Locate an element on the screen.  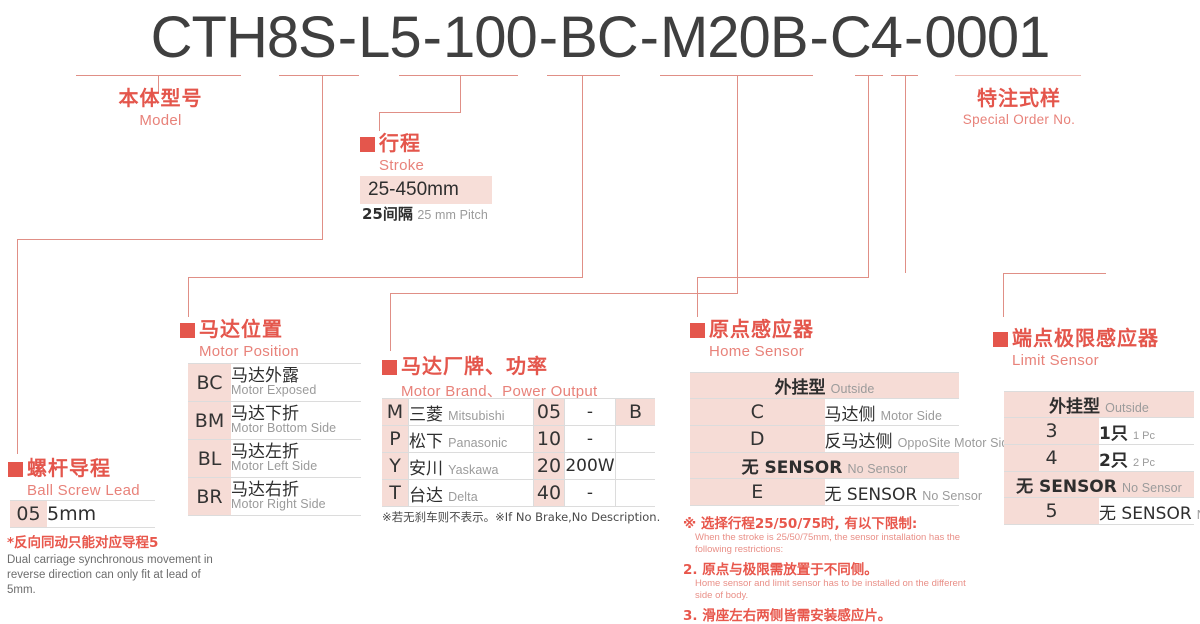
cell-value: 2只 2 Pc is located at coordinates (1146, 458).